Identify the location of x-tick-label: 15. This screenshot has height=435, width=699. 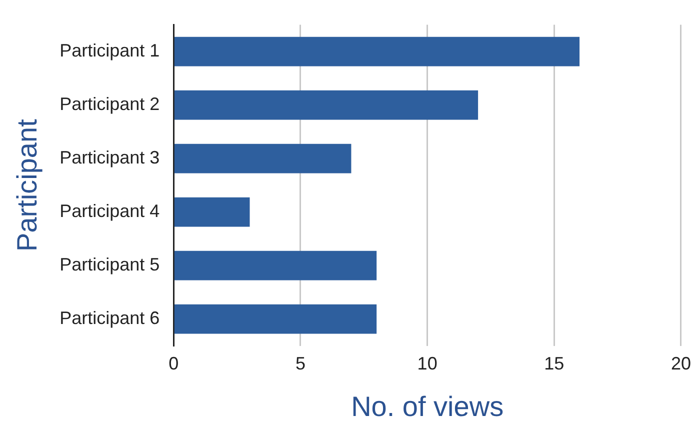
(554, 364).